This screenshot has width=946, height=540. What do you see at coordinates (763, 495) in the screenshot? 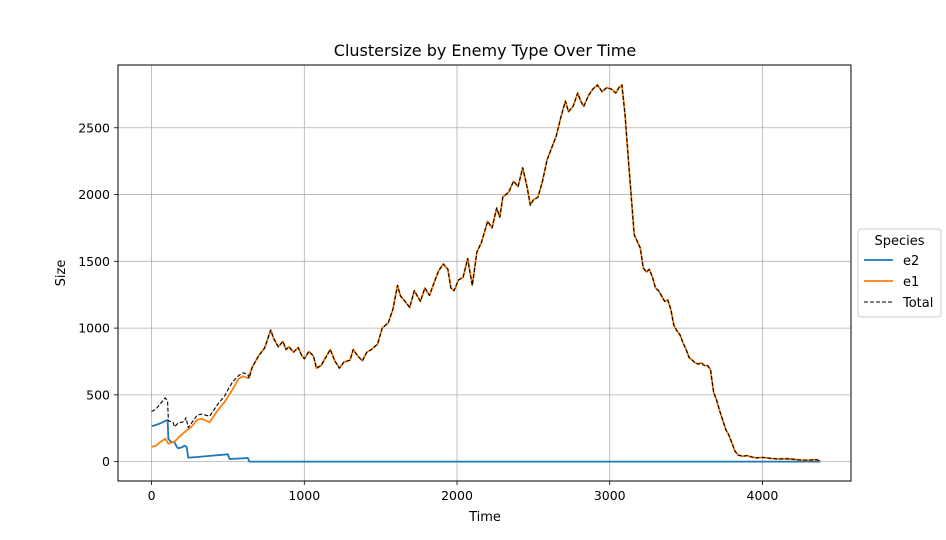
I see `x-tick-label: 4000` at bounding box center [763, 495].